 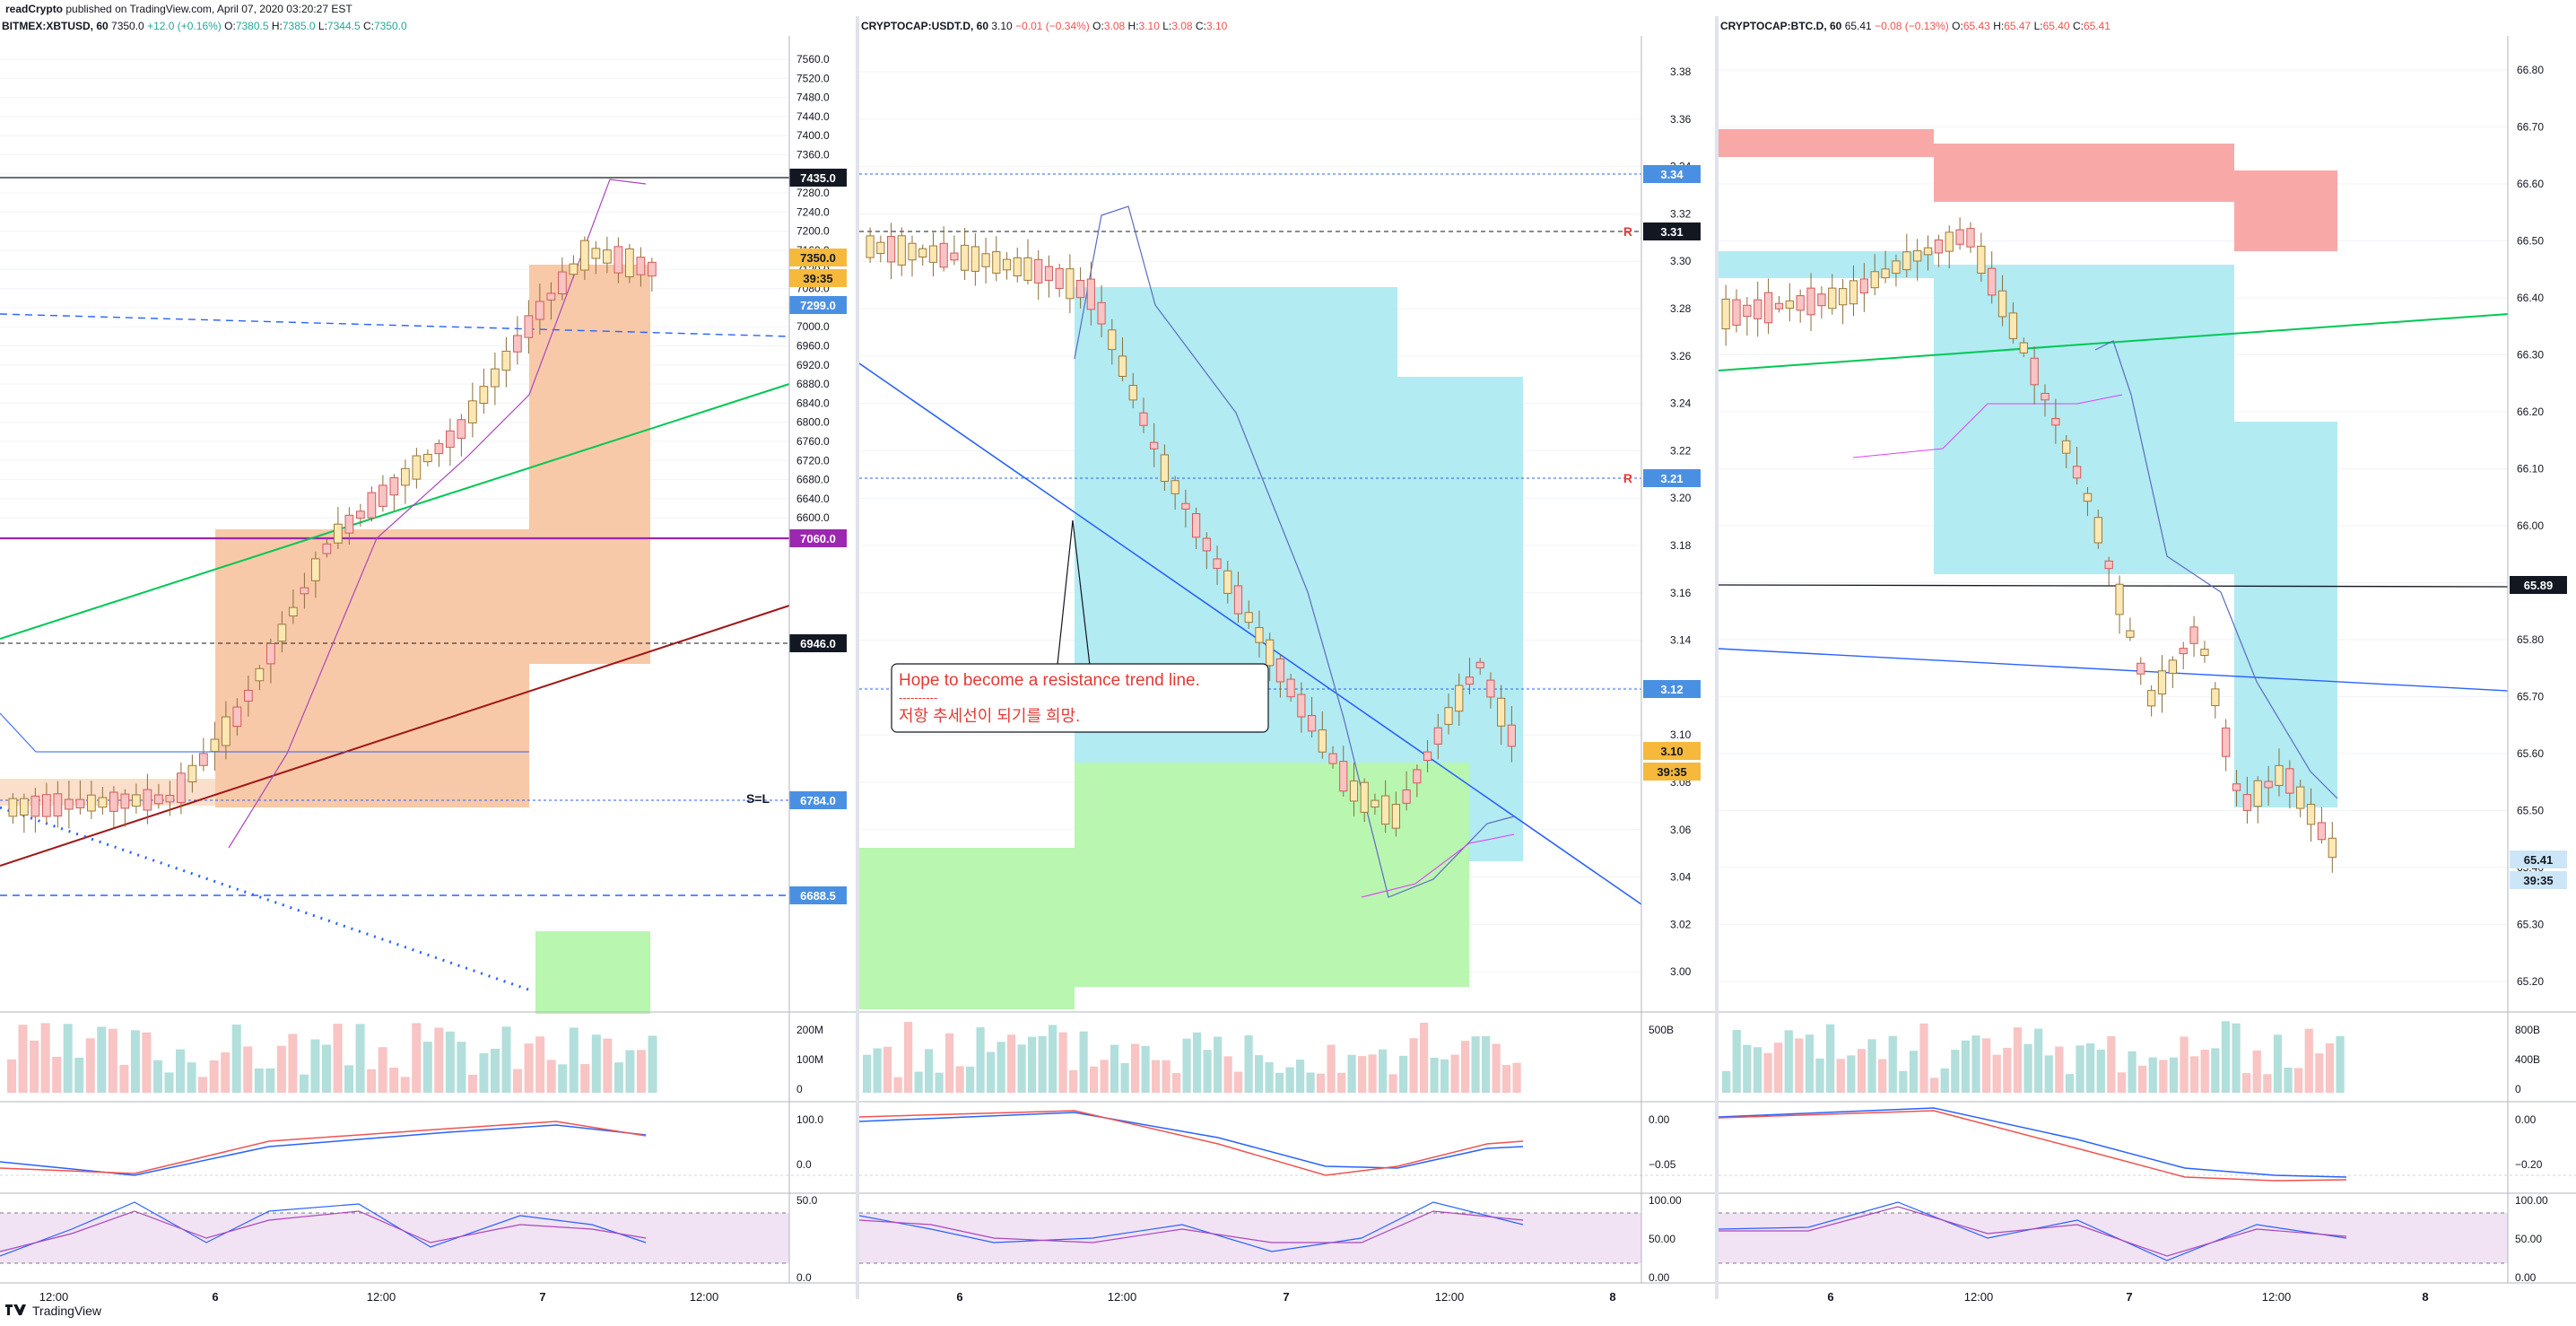 What do you see at coordinates (2216, 569) in the screenshot?
I see `conversion-line` at bounding box center [2216, 569].